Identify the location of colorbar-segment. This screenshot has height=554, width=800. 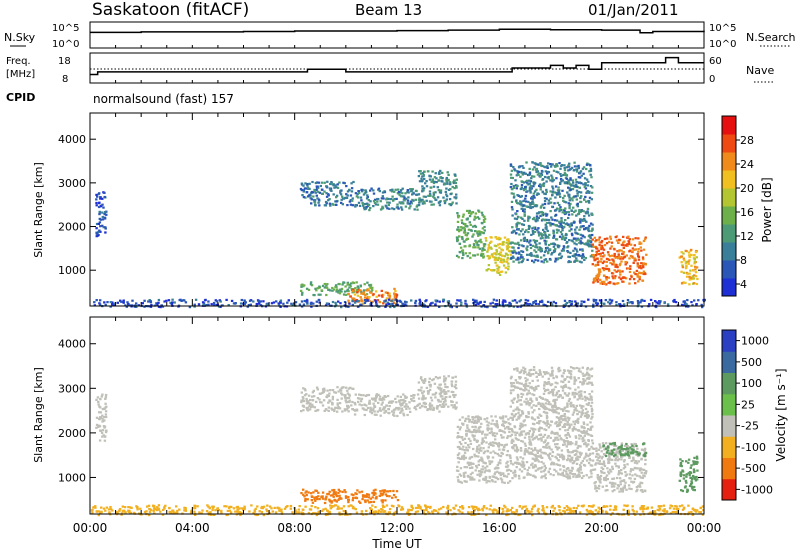
(729, 179).